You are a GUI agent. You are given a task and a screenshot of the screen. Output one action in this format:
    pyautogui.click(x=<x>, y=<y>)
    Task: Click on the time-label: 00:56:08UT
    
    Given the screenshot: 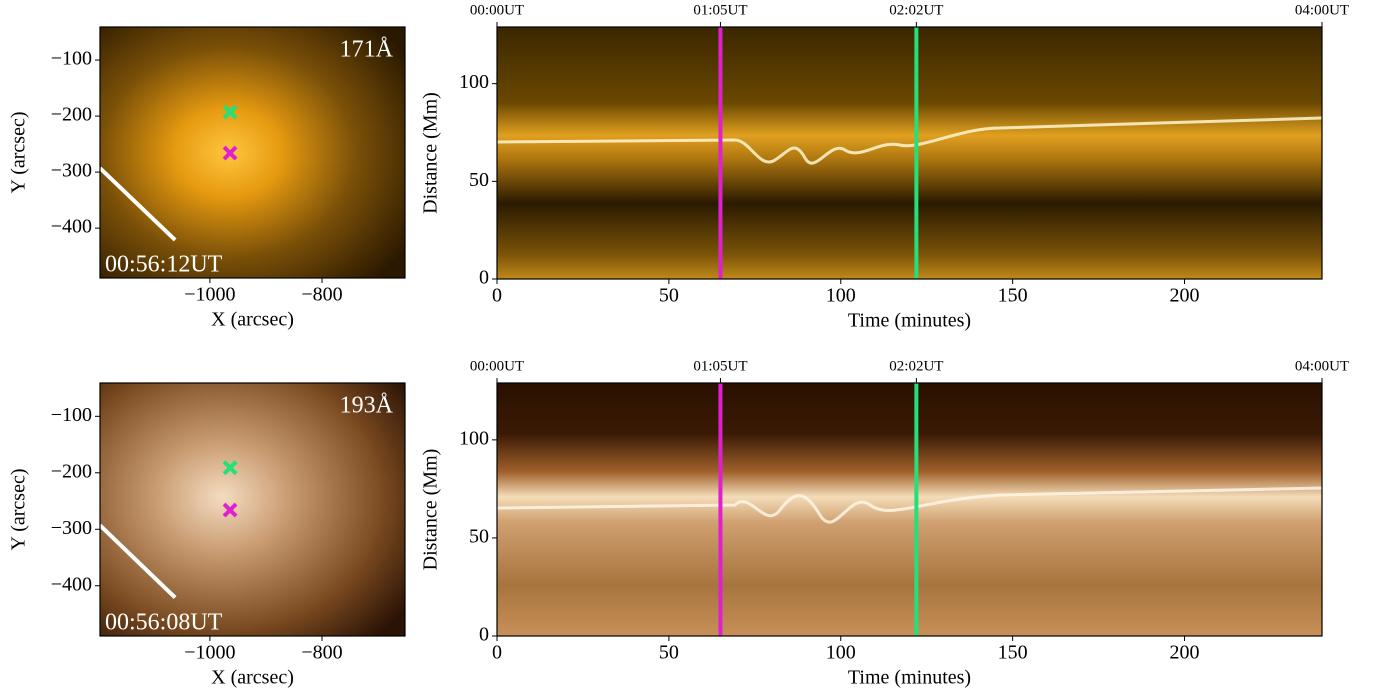 What is the action you would take?
    pyautogui.click(x=164, y=623)
    